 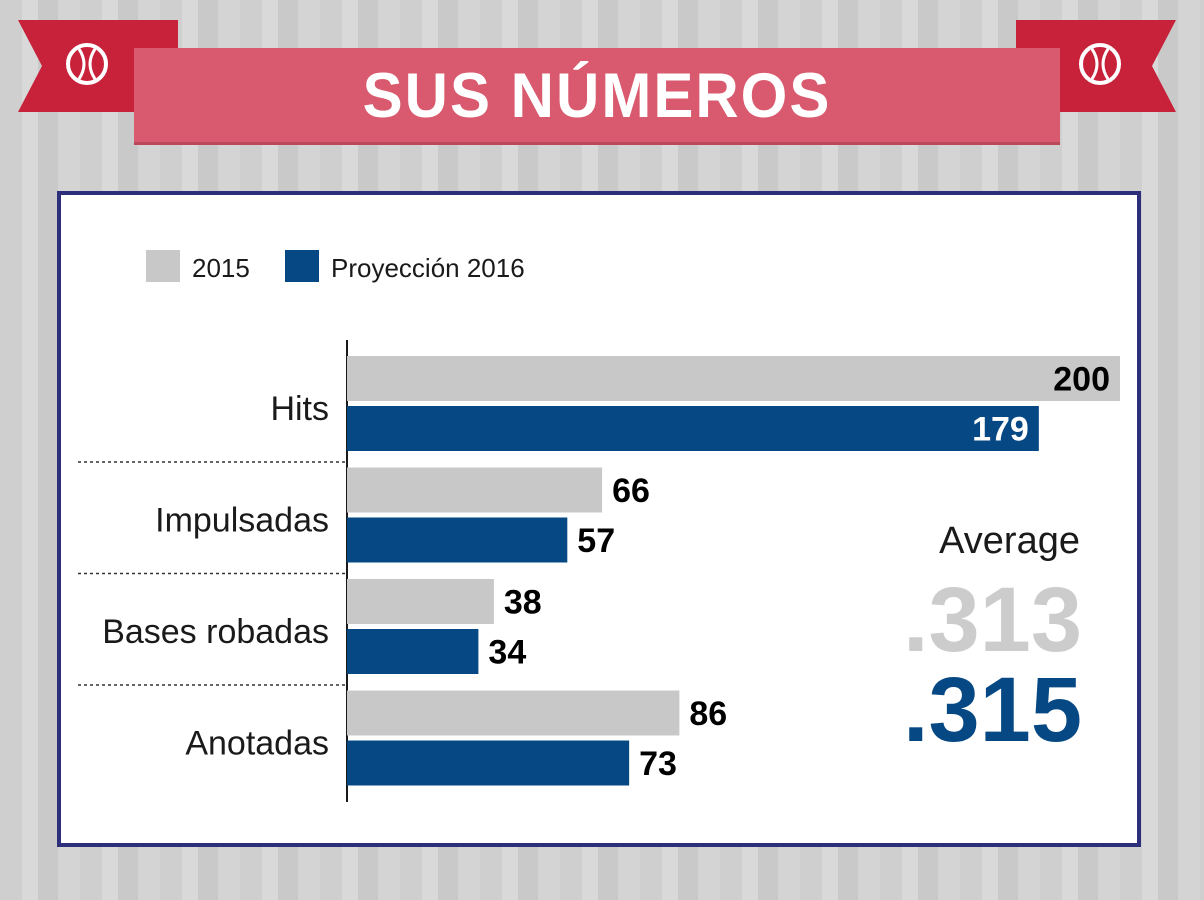 I want to click on average-2016: .315, so click(x=992, y=710).